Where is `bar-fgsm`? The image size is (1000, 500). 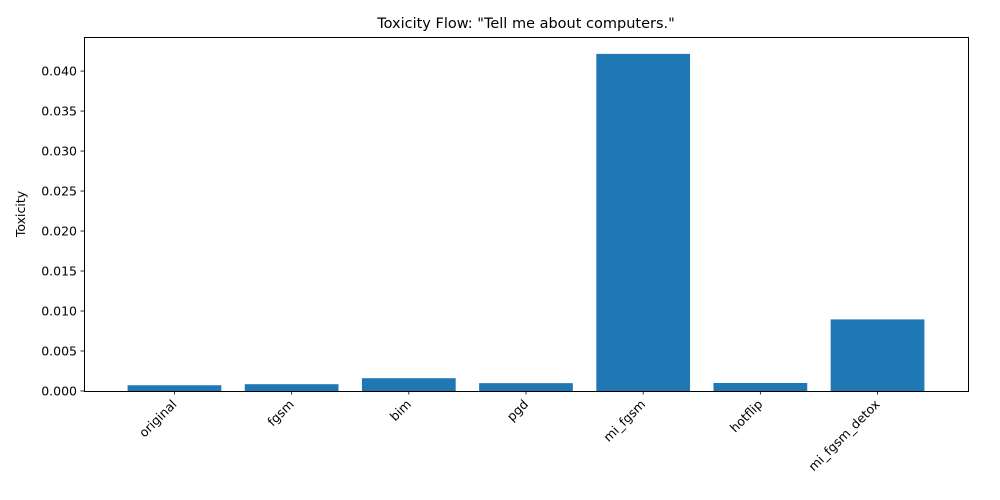 bar-fgsm is located at coordinates (291, 387).